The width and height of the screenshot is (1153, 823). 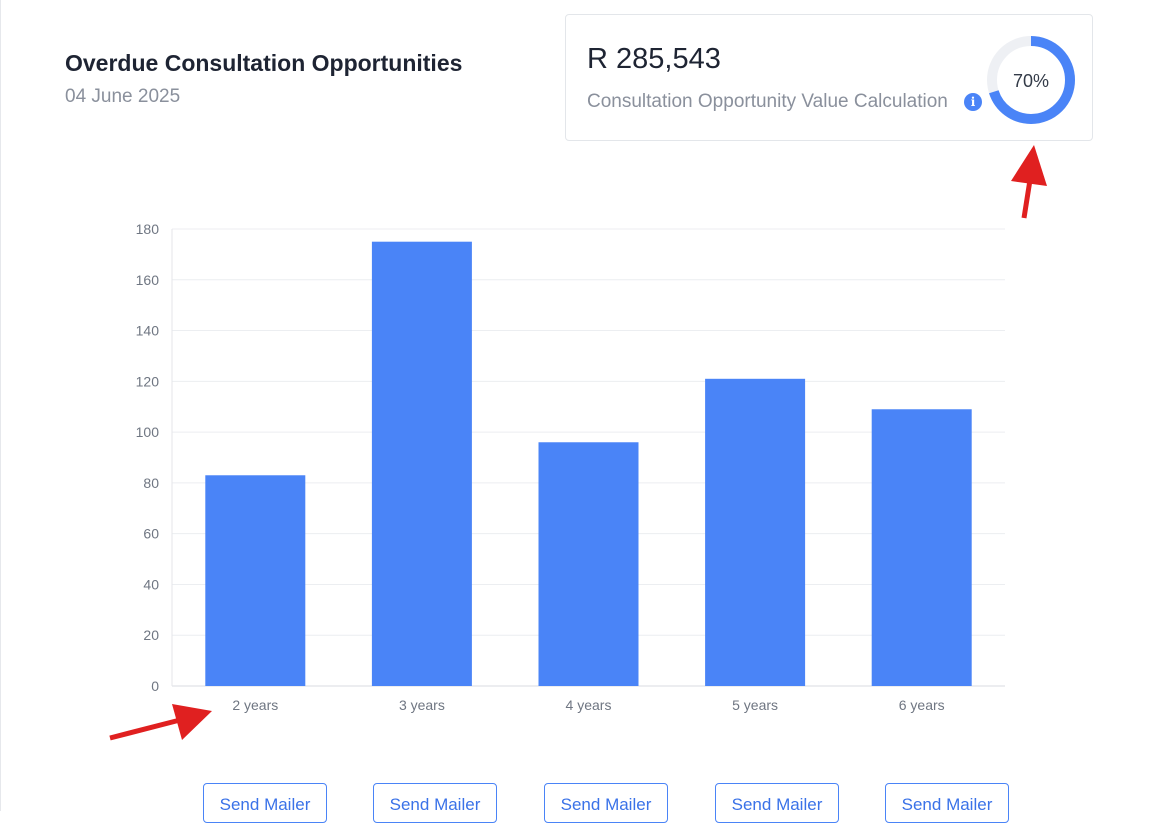 What do you see at coordinates (148, 381) in the screenshot?
I see `y-tick-label: 120` at bounding box center [148, 381].